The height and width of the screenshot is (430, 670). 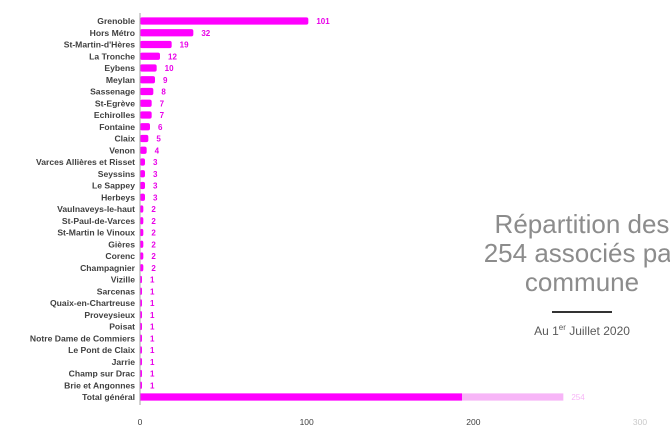 I want to click on category-label: Gières, so click(x=121, y=244).